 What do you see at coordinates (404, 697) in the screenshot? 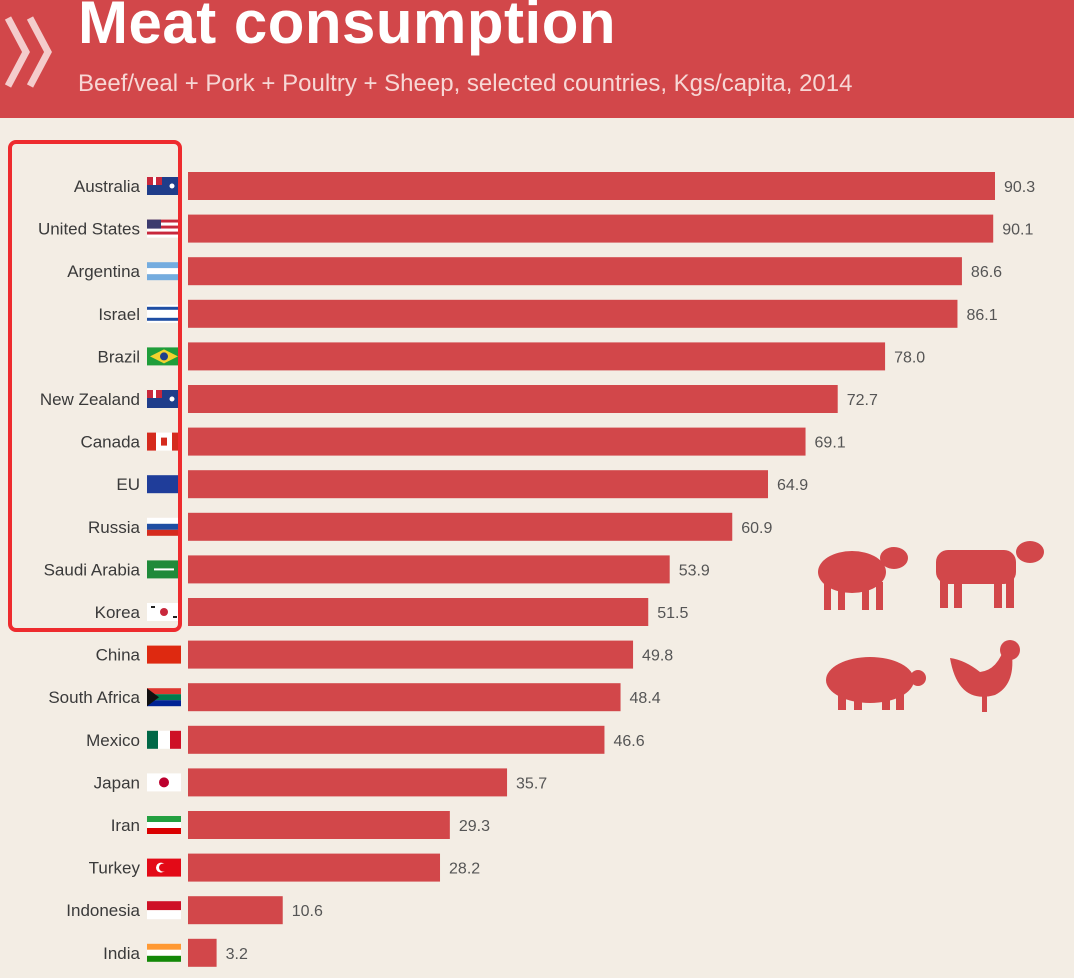
I see `bar-south-africa` at bounding box center [404, 697].